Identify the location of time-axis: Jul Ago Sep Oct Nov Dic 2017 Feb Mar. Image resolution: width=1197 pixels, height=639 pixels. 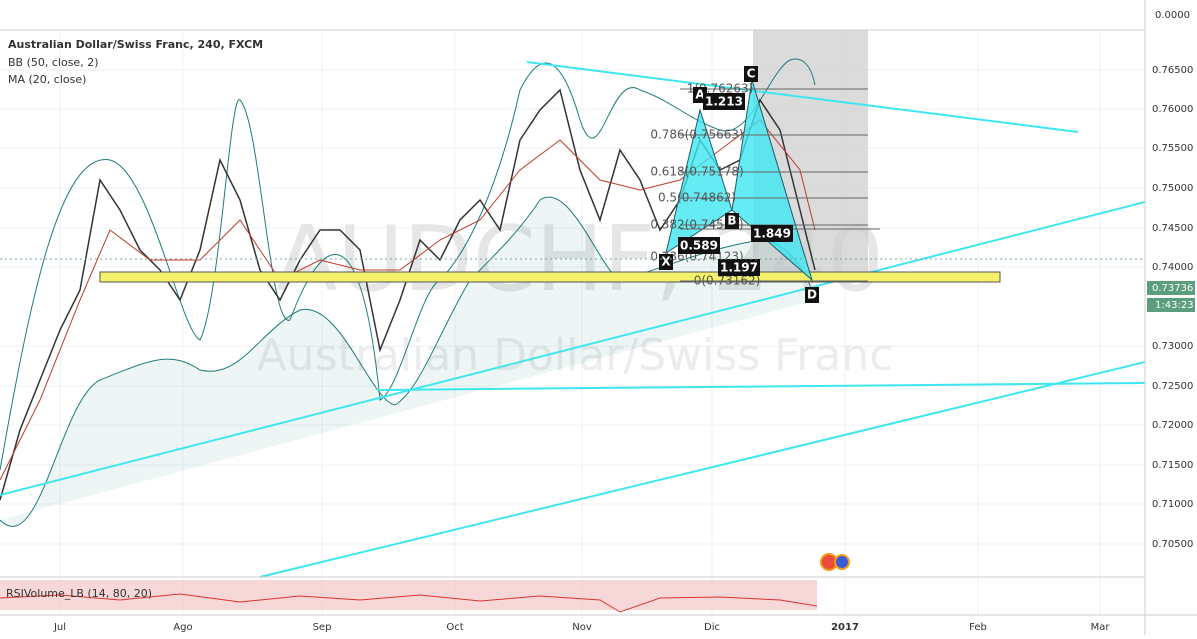
(581, 627).